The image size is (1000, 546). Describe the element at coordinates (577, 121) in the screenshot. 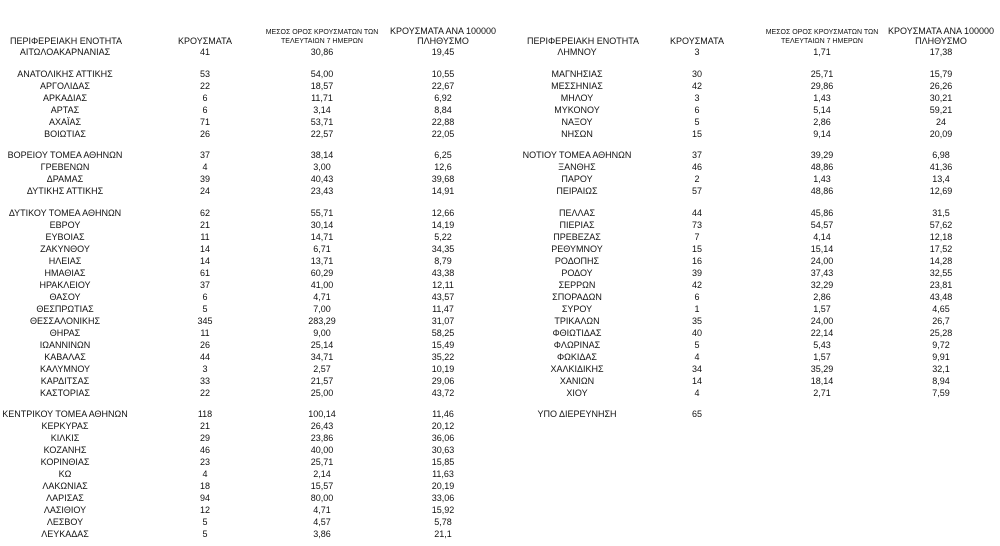

I see `region: ΝΑΞΟΥ` at that location.